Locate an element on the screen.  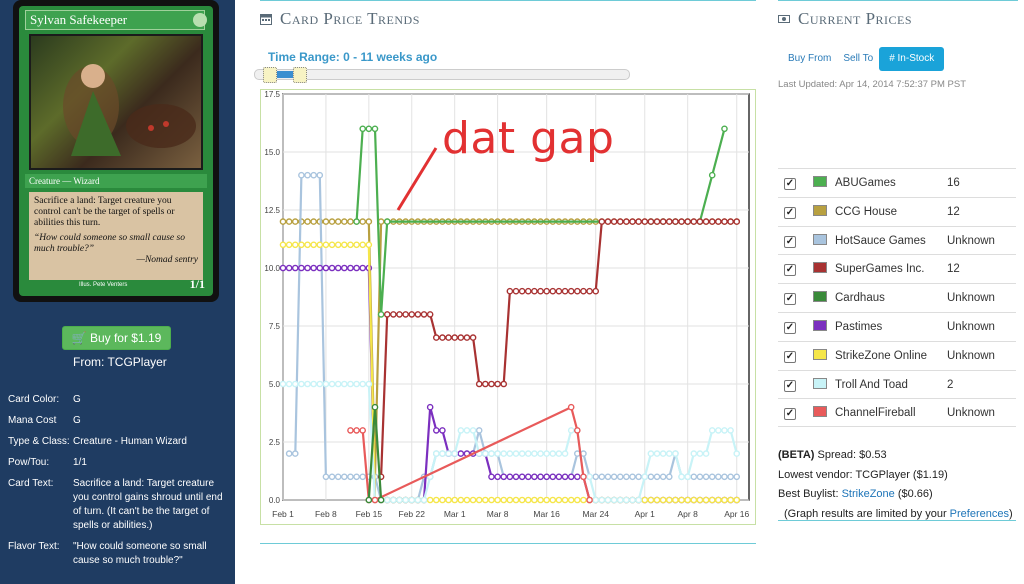
property-label: Mana Cost is located at coordinates (32, 420).